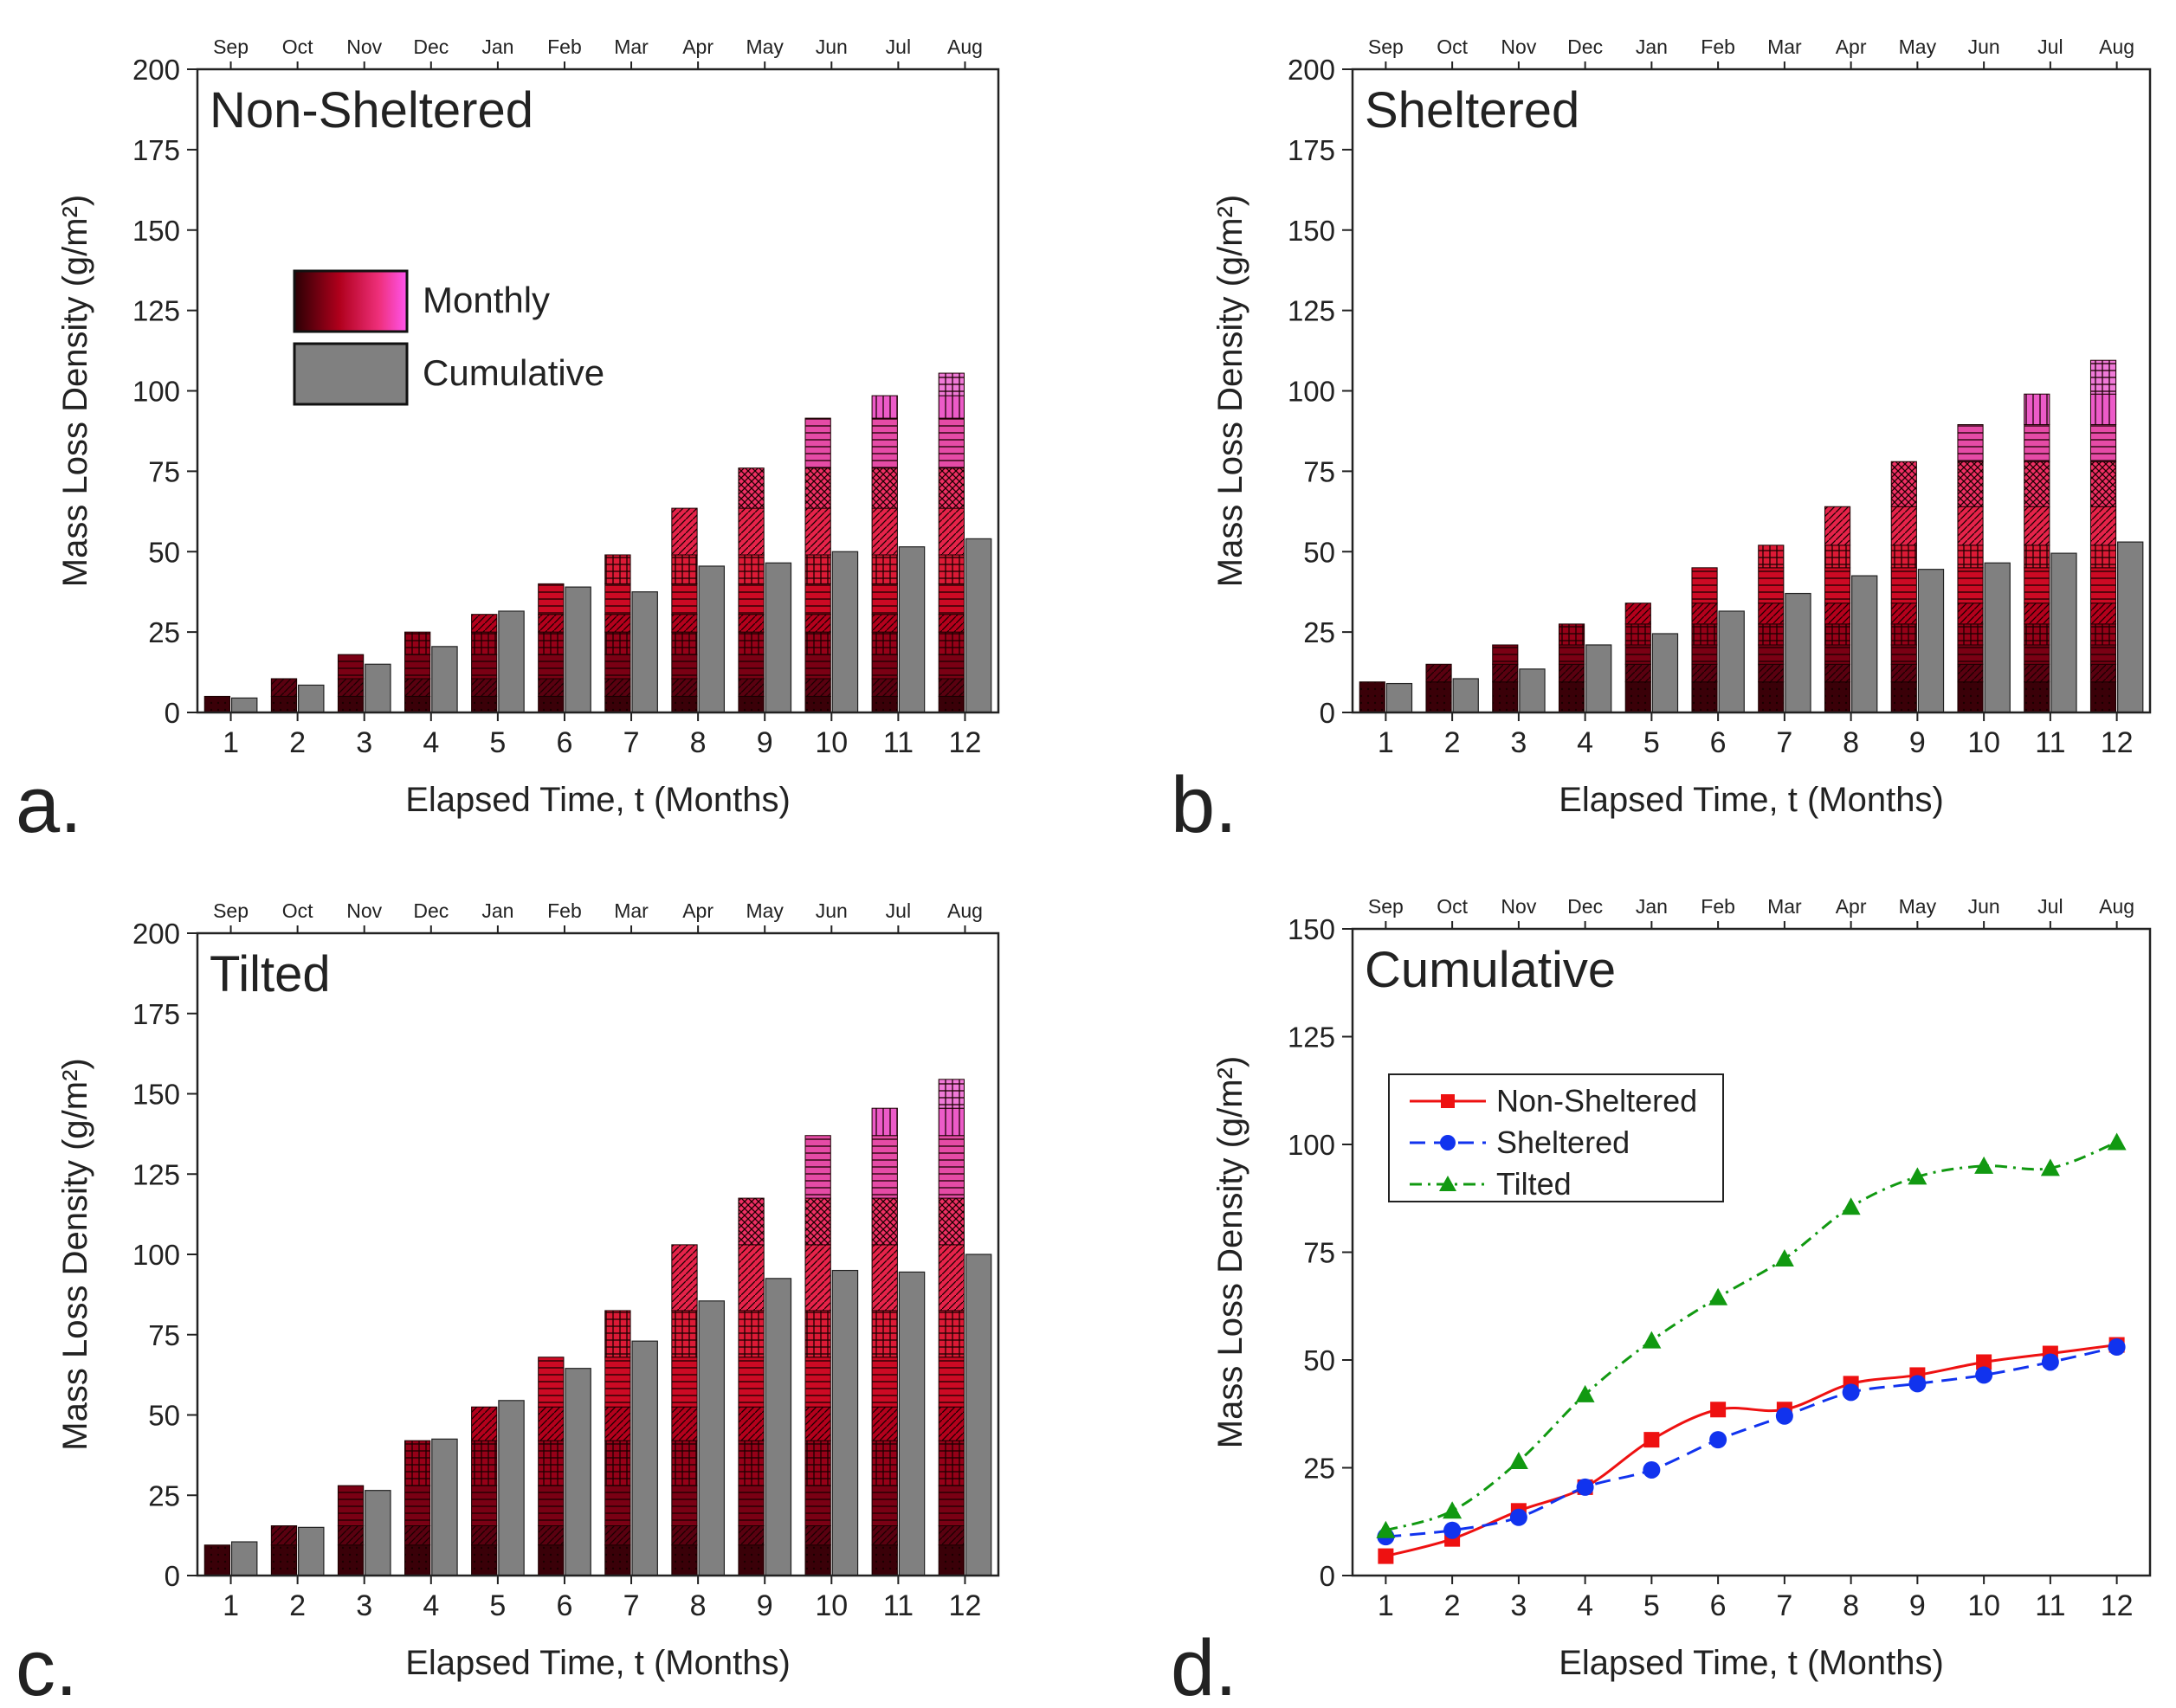  I want to click on x-tick-label: 8, so click(698, 742).